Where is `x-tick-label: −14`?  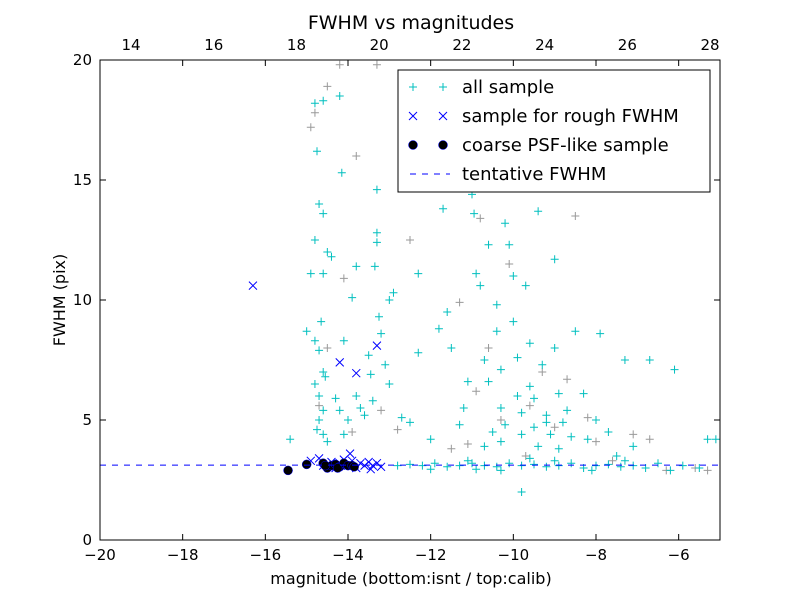
x-tick-label: −14 is located at coordinates (348, 555).